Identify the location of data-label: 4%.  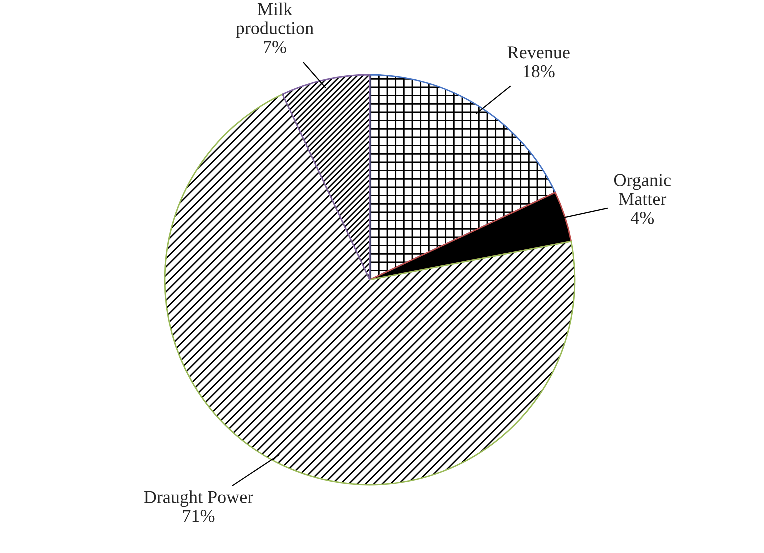
(642, 218).